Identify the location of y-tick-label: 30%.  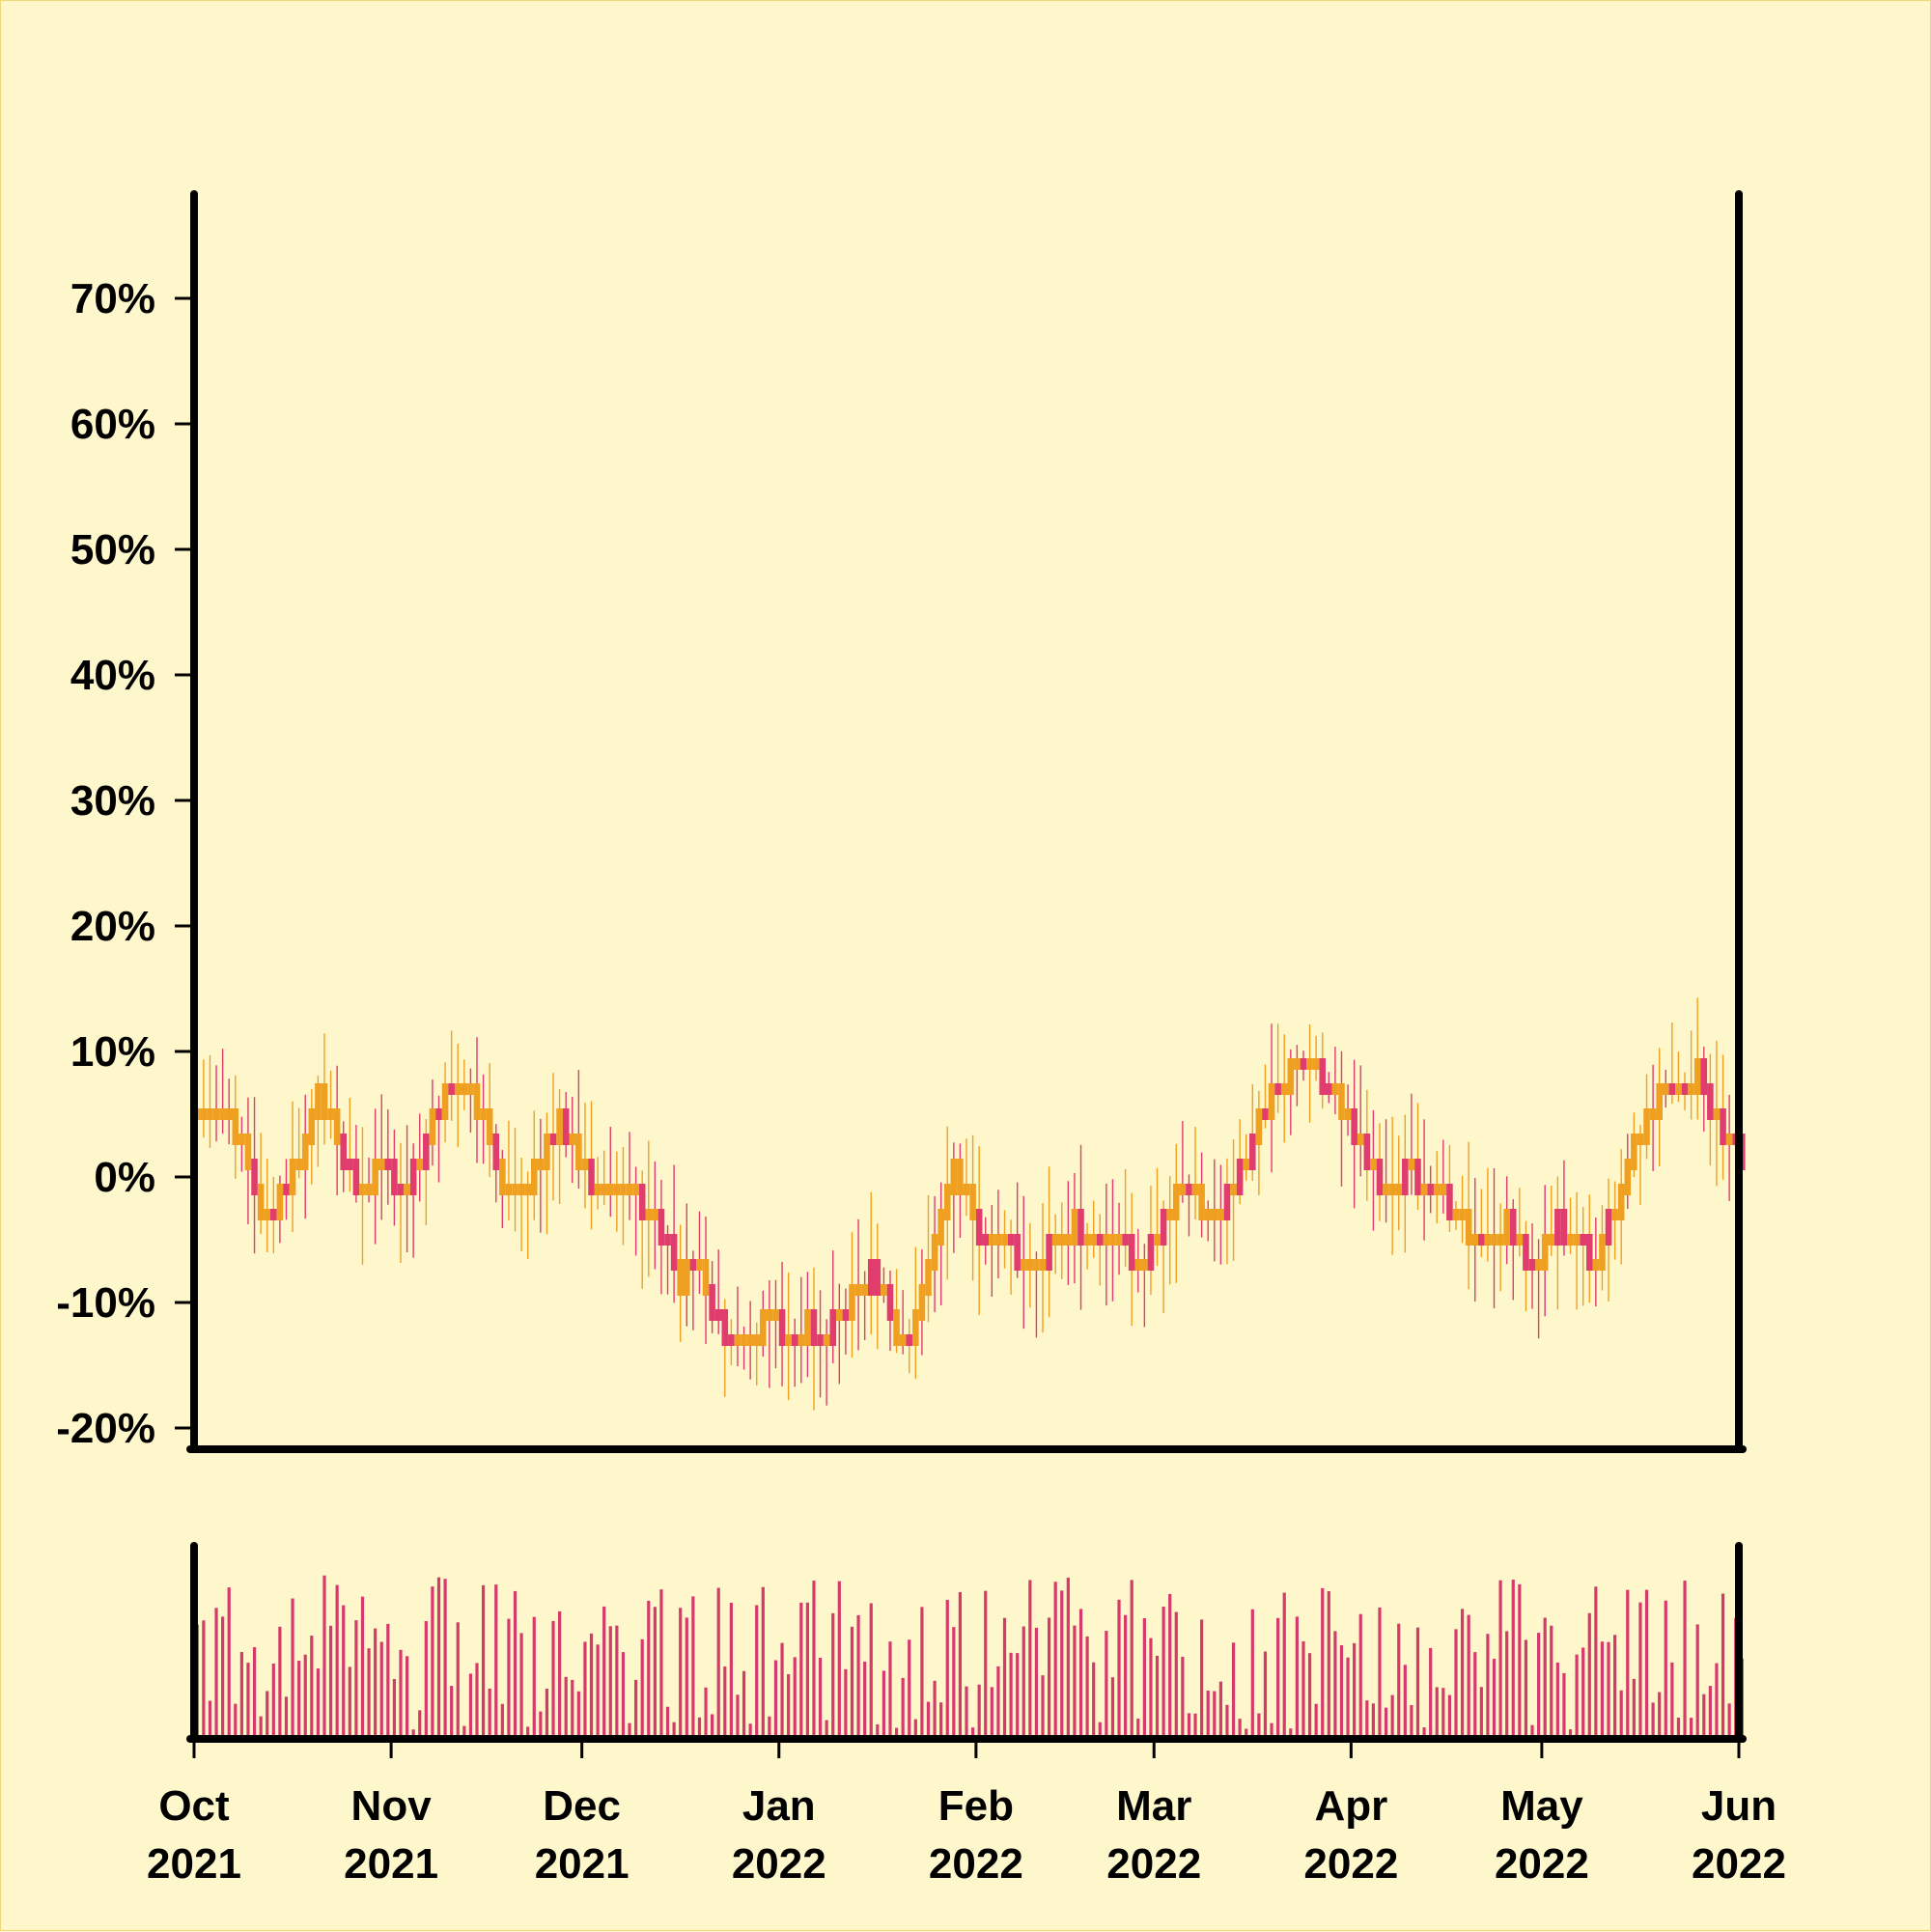
(112, 801).